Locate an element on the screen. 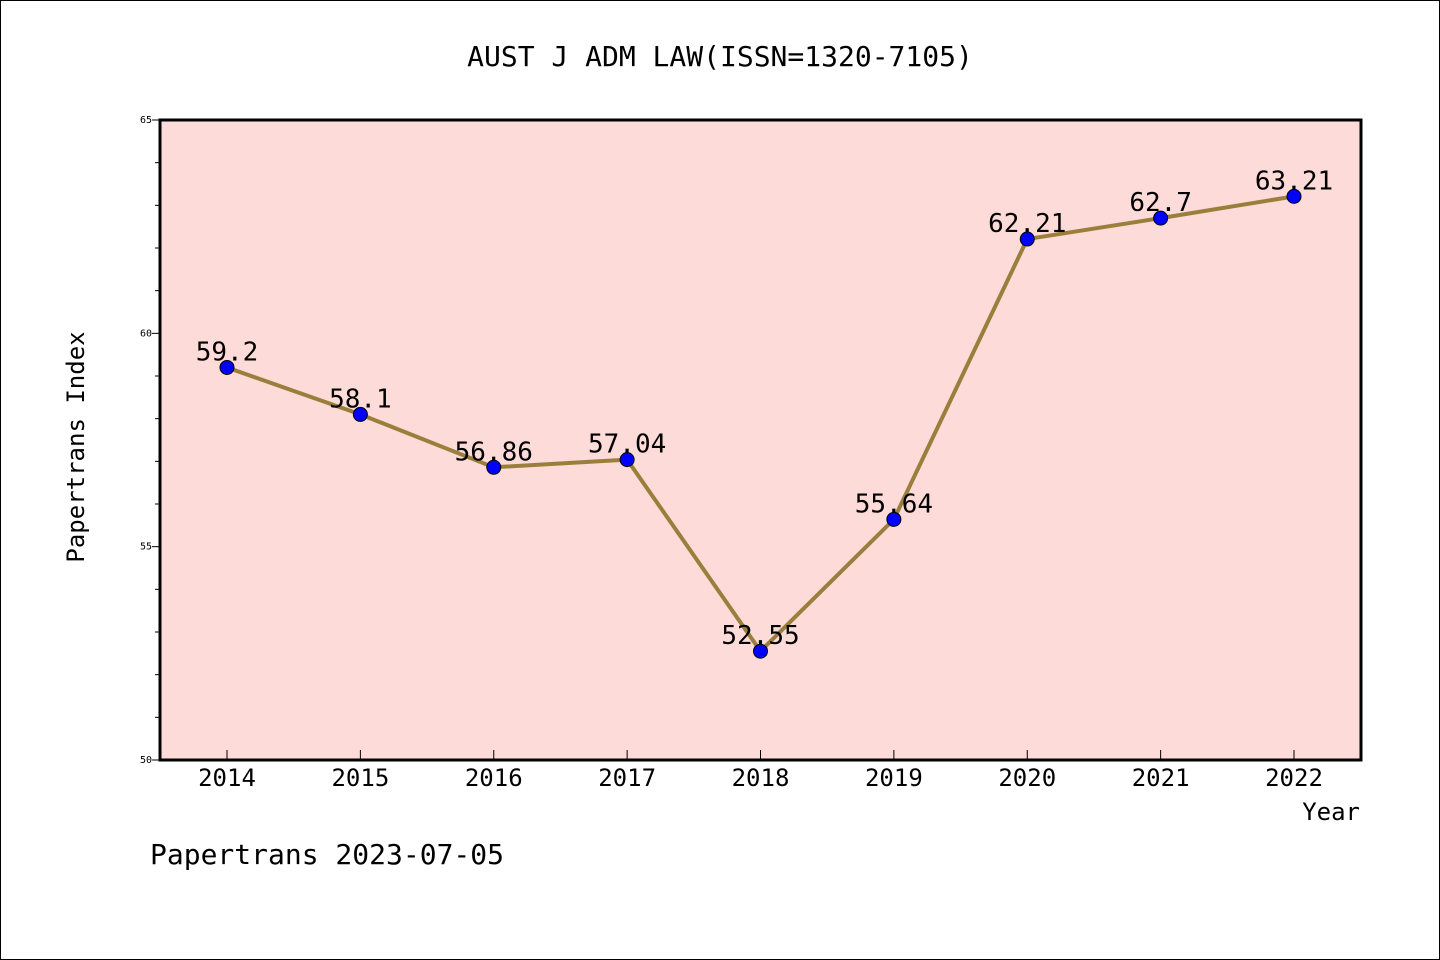 The height and width of the screenshot is (960, 1440). x-tick-label: 2017 is located at coordinates (627, 778).